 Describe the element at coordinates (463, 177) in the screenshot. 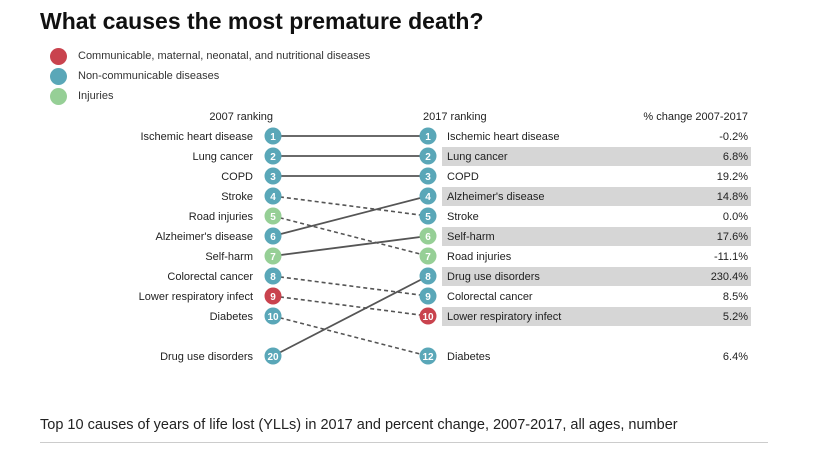

I see `right-label-copd: COPD` at that location.